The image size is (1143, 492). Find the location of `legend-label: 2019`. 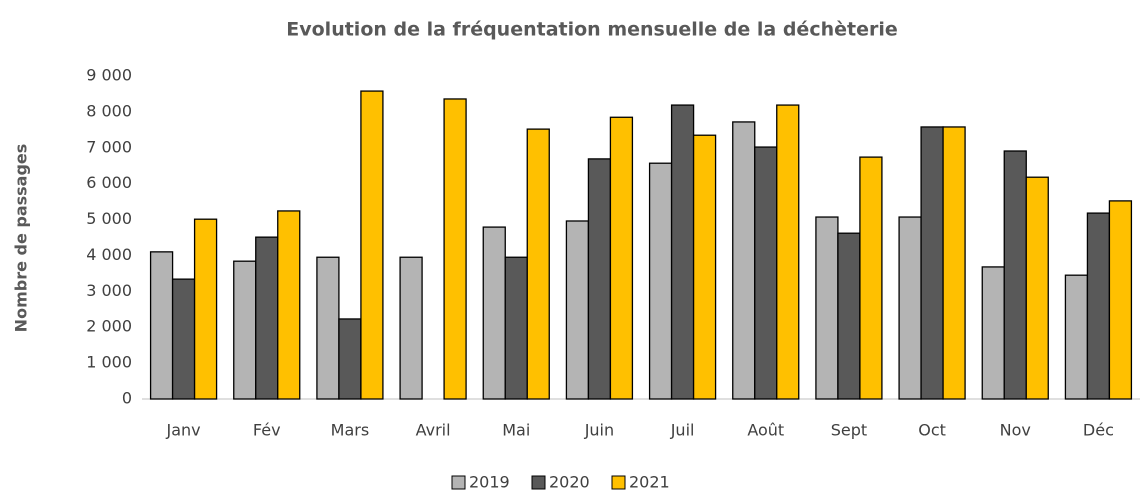

legend-label: 2019 is located at coordinates (489, 482).